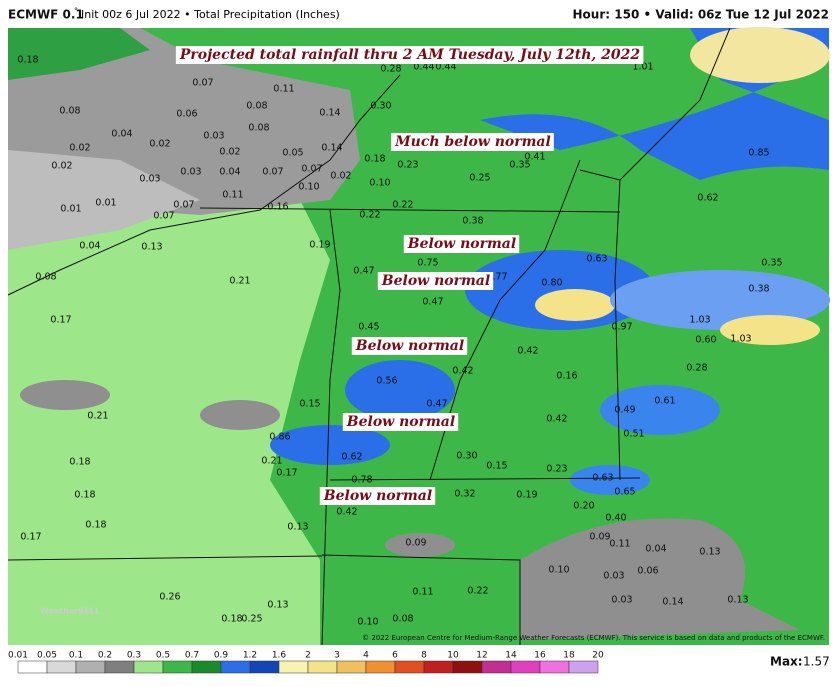 This screenshot has width=837, height=687. I want to click on colorbar-label: 0.3, so click(134, 656).